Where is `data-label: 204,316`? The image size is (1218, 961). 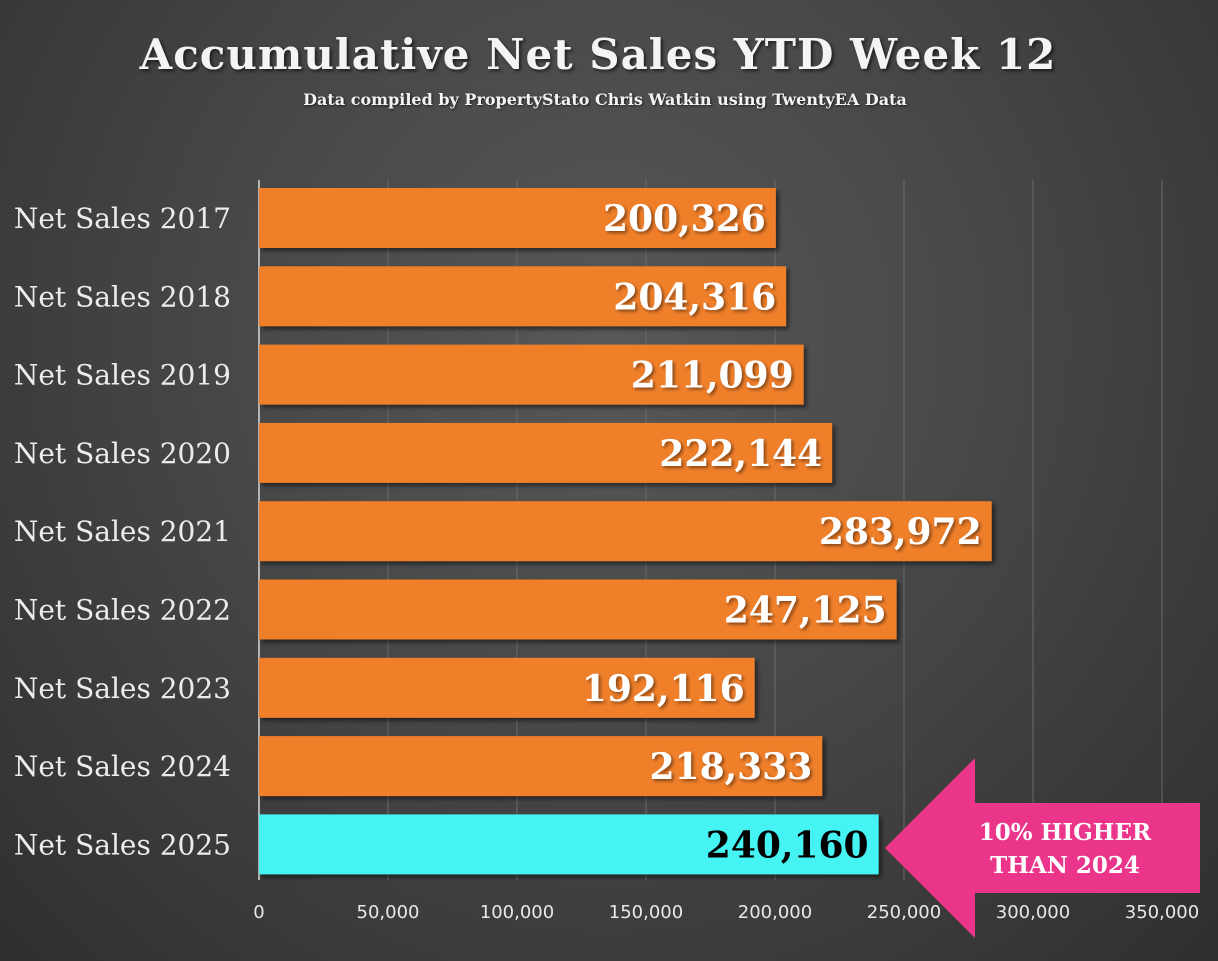
data-label: 204,316 is located at coordinates (694, 297).